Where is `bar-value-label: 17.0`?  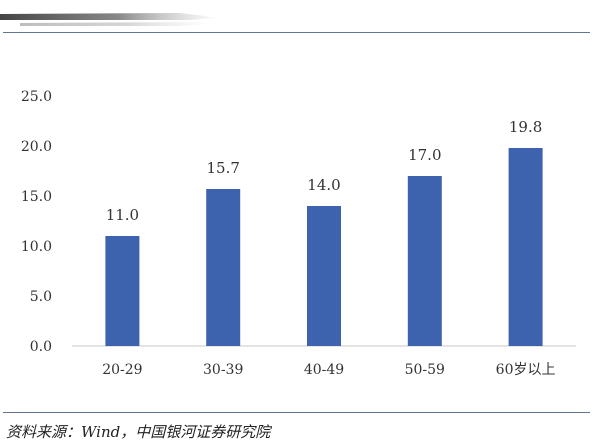
bar-value-label: 17.0 is located at coordinates (424, 155).